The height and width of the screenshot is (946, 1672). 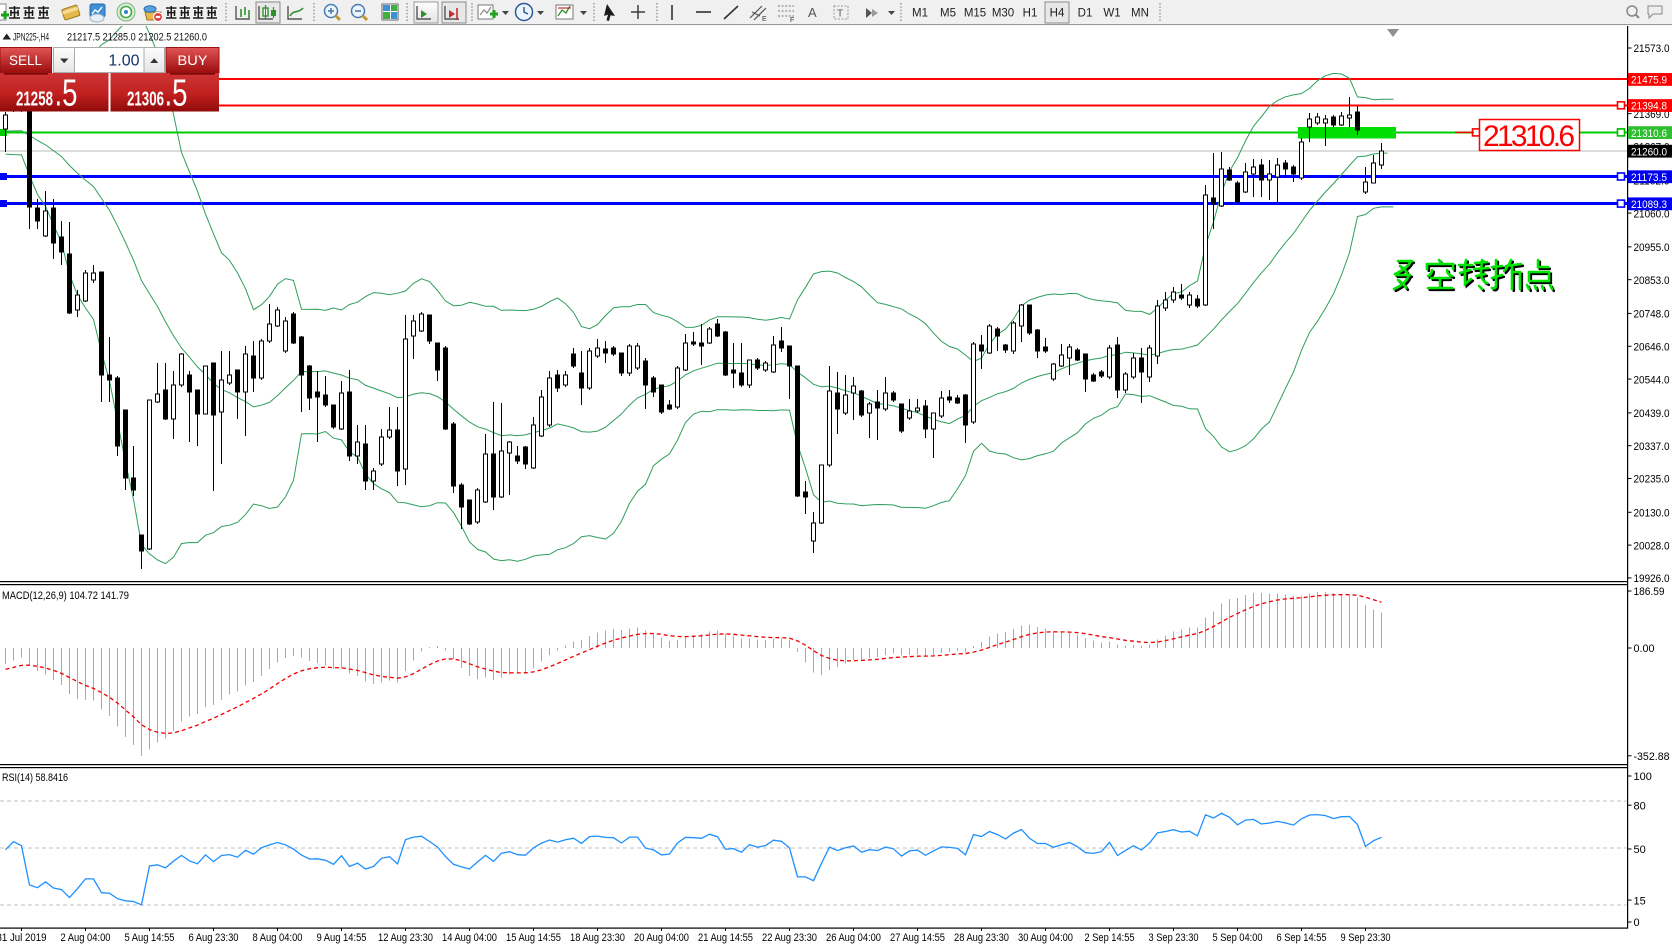 I want to click on svg-text: 6 Aug 23:30, so click(x=214, y=938).